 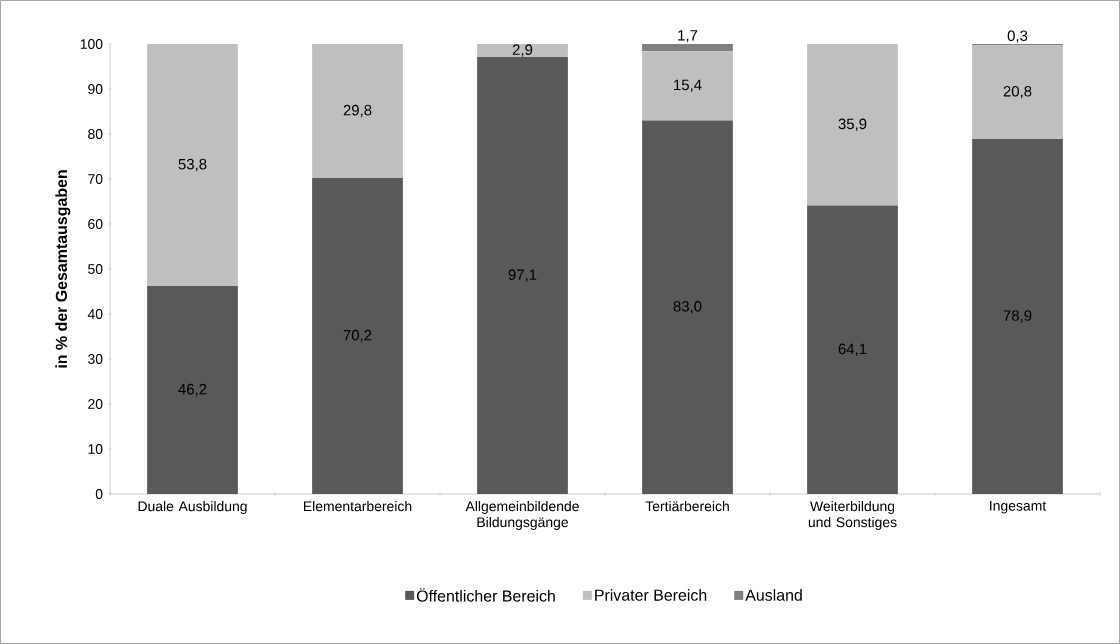 I want to click on data-label: 83,0, so click(x=687, y=307).